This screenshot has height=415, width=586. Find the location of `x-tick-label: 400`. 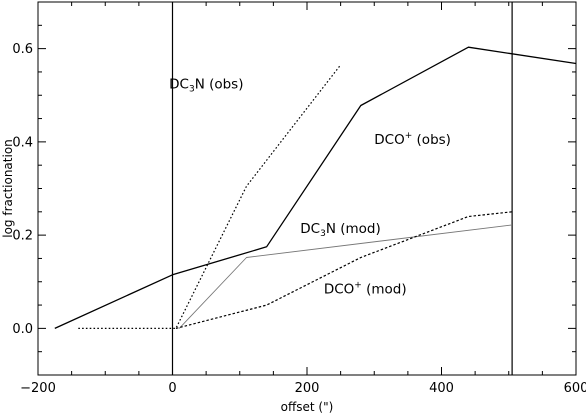

x-tick-label: 400 is located at coordinates (441, 388).